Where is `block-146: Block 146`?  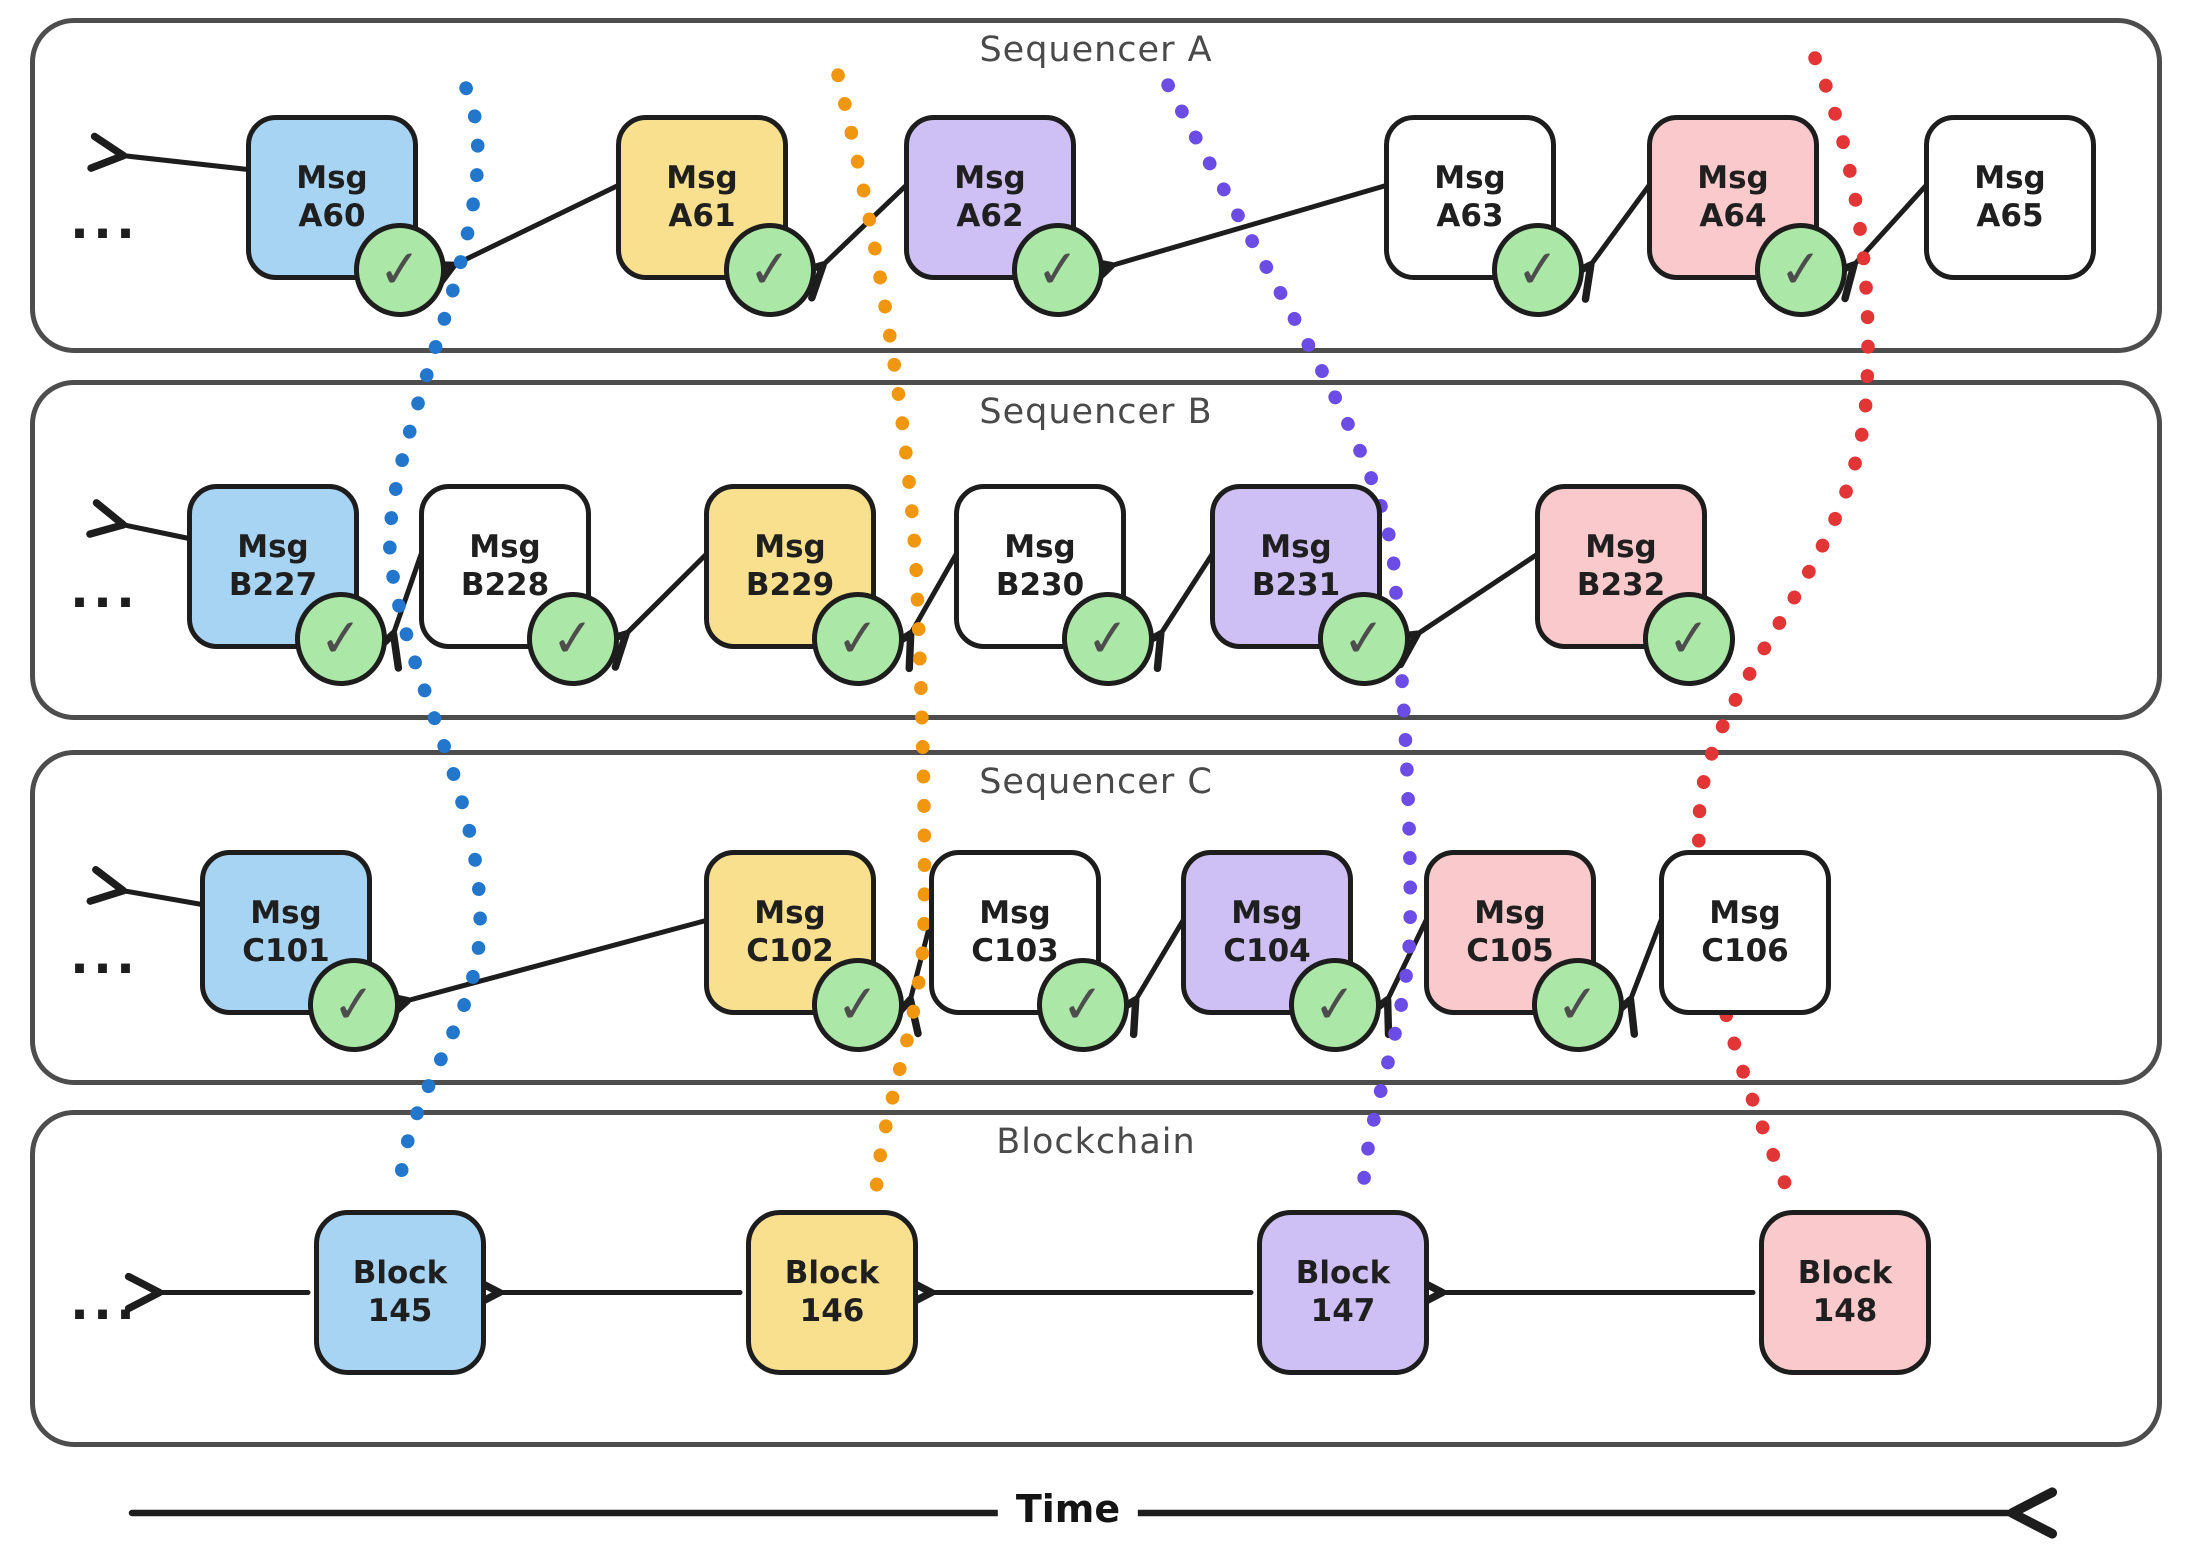 block-146: Block 146 is located at coordinates (832, 1292).